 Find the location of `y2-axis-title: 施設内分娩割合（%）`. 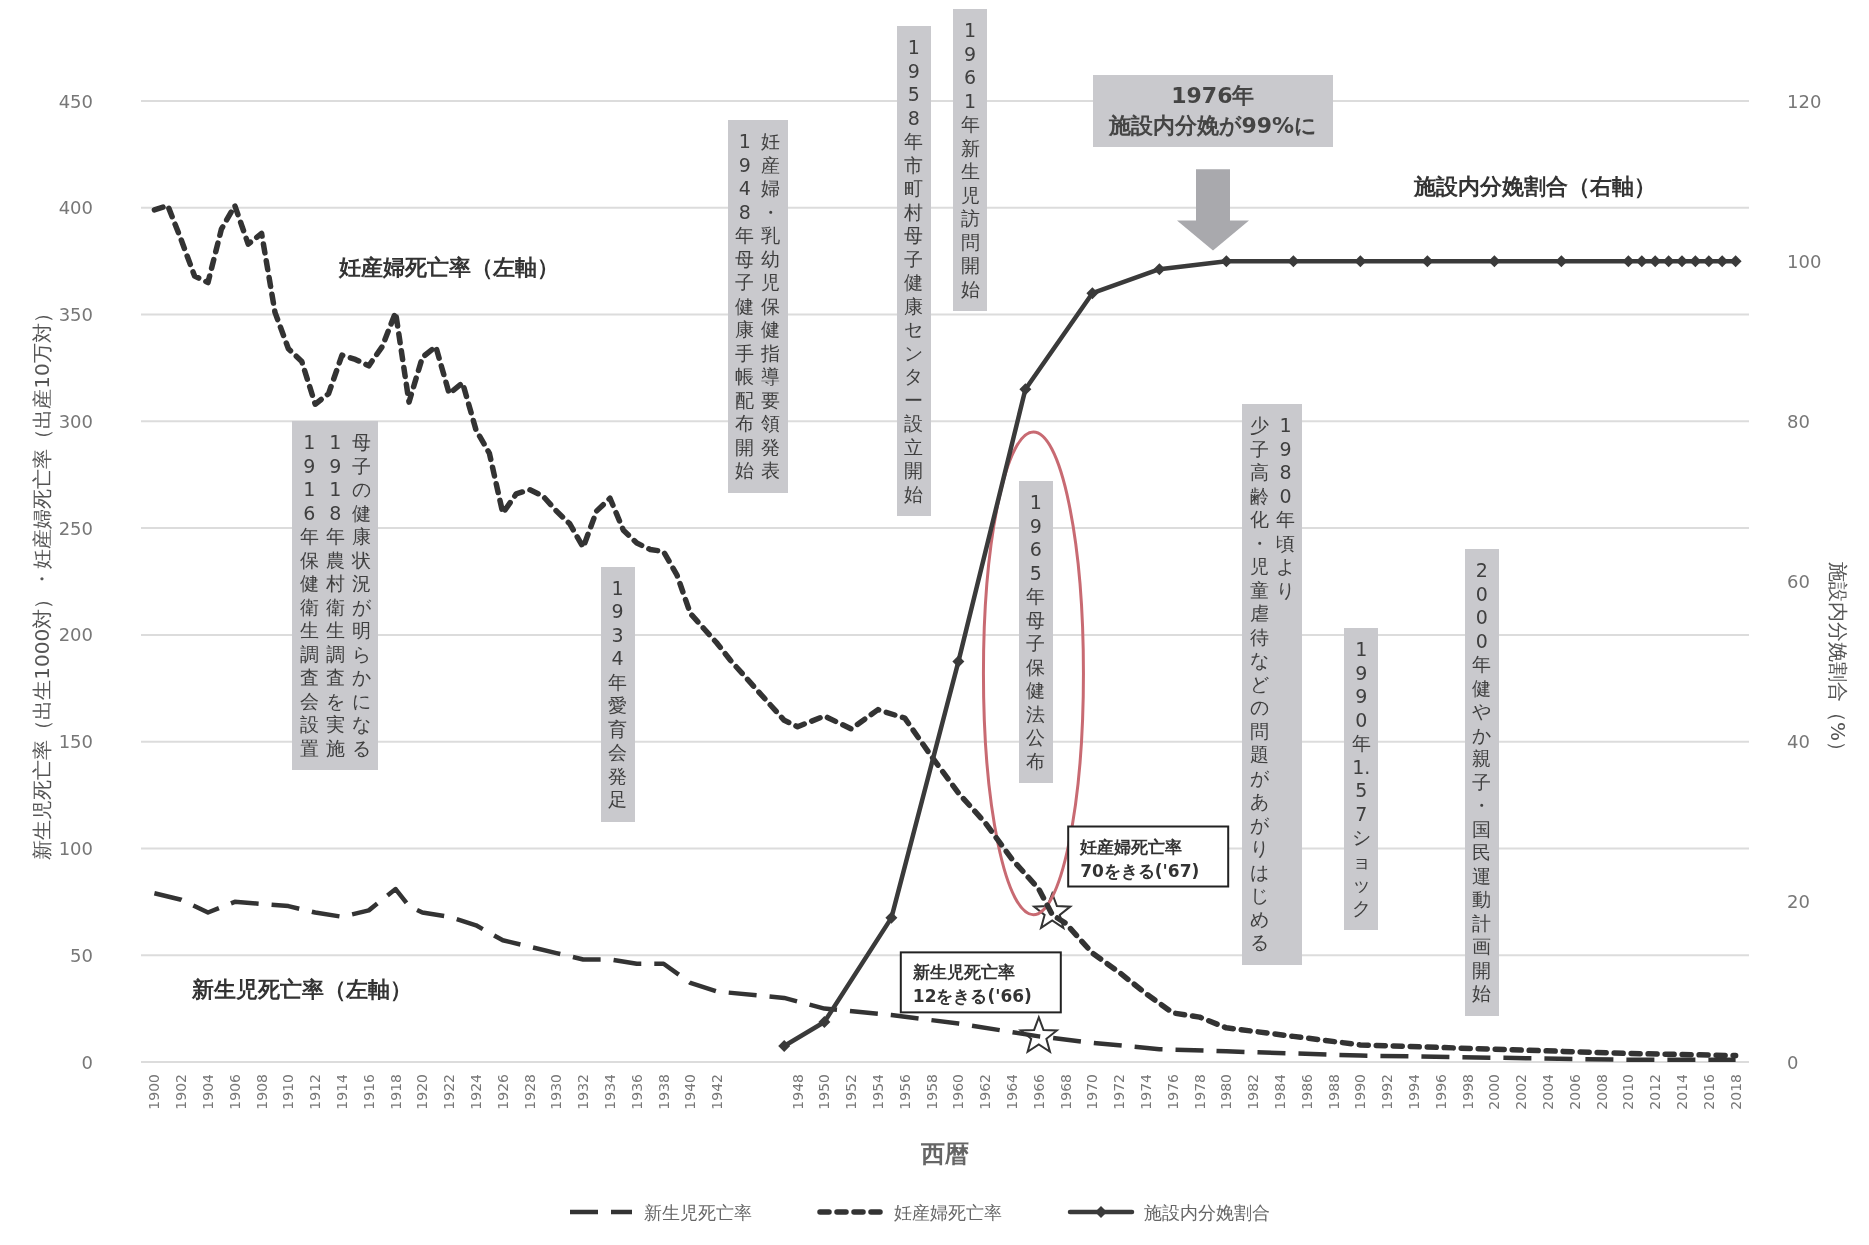

y2-axis-title: 施設内分娩割合（%） is located at coordinates (1838, 661).